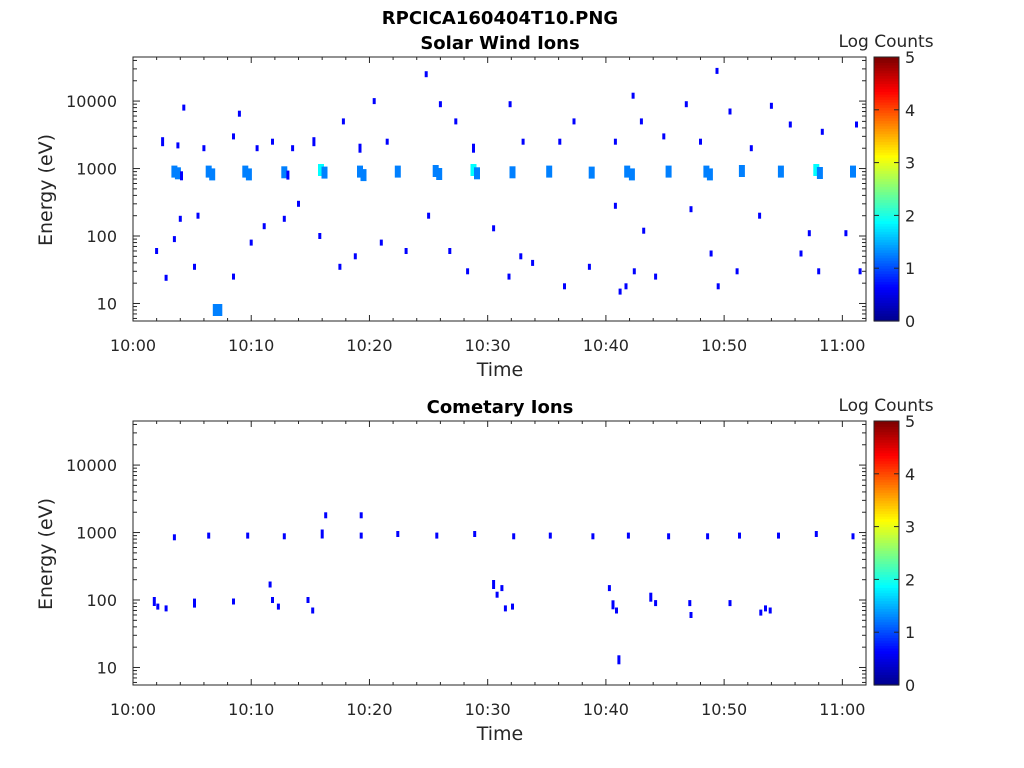 This screenshot has height=768, width=1024. What do you see at coordinates (910, 579) in the screenshot?
I see `colorbar-tick-label: 2` at bounding box center [910, 579].